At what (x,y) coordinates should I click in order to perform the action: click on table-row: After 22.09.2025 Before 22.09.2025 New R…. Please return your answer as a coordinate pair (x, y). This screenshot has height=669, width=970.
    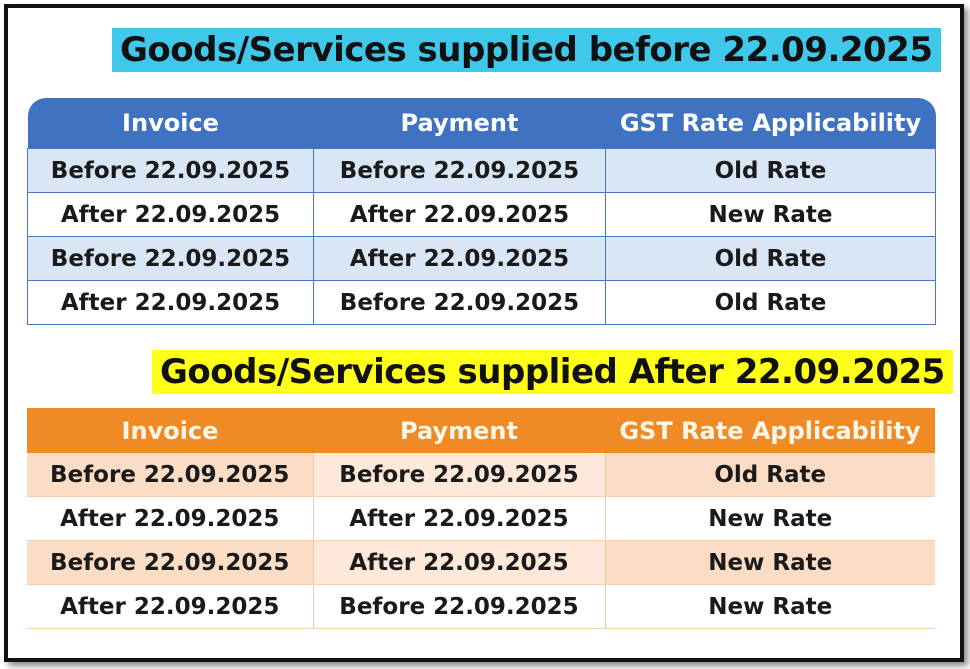
    Looking at the image, I should click on (481, 606).